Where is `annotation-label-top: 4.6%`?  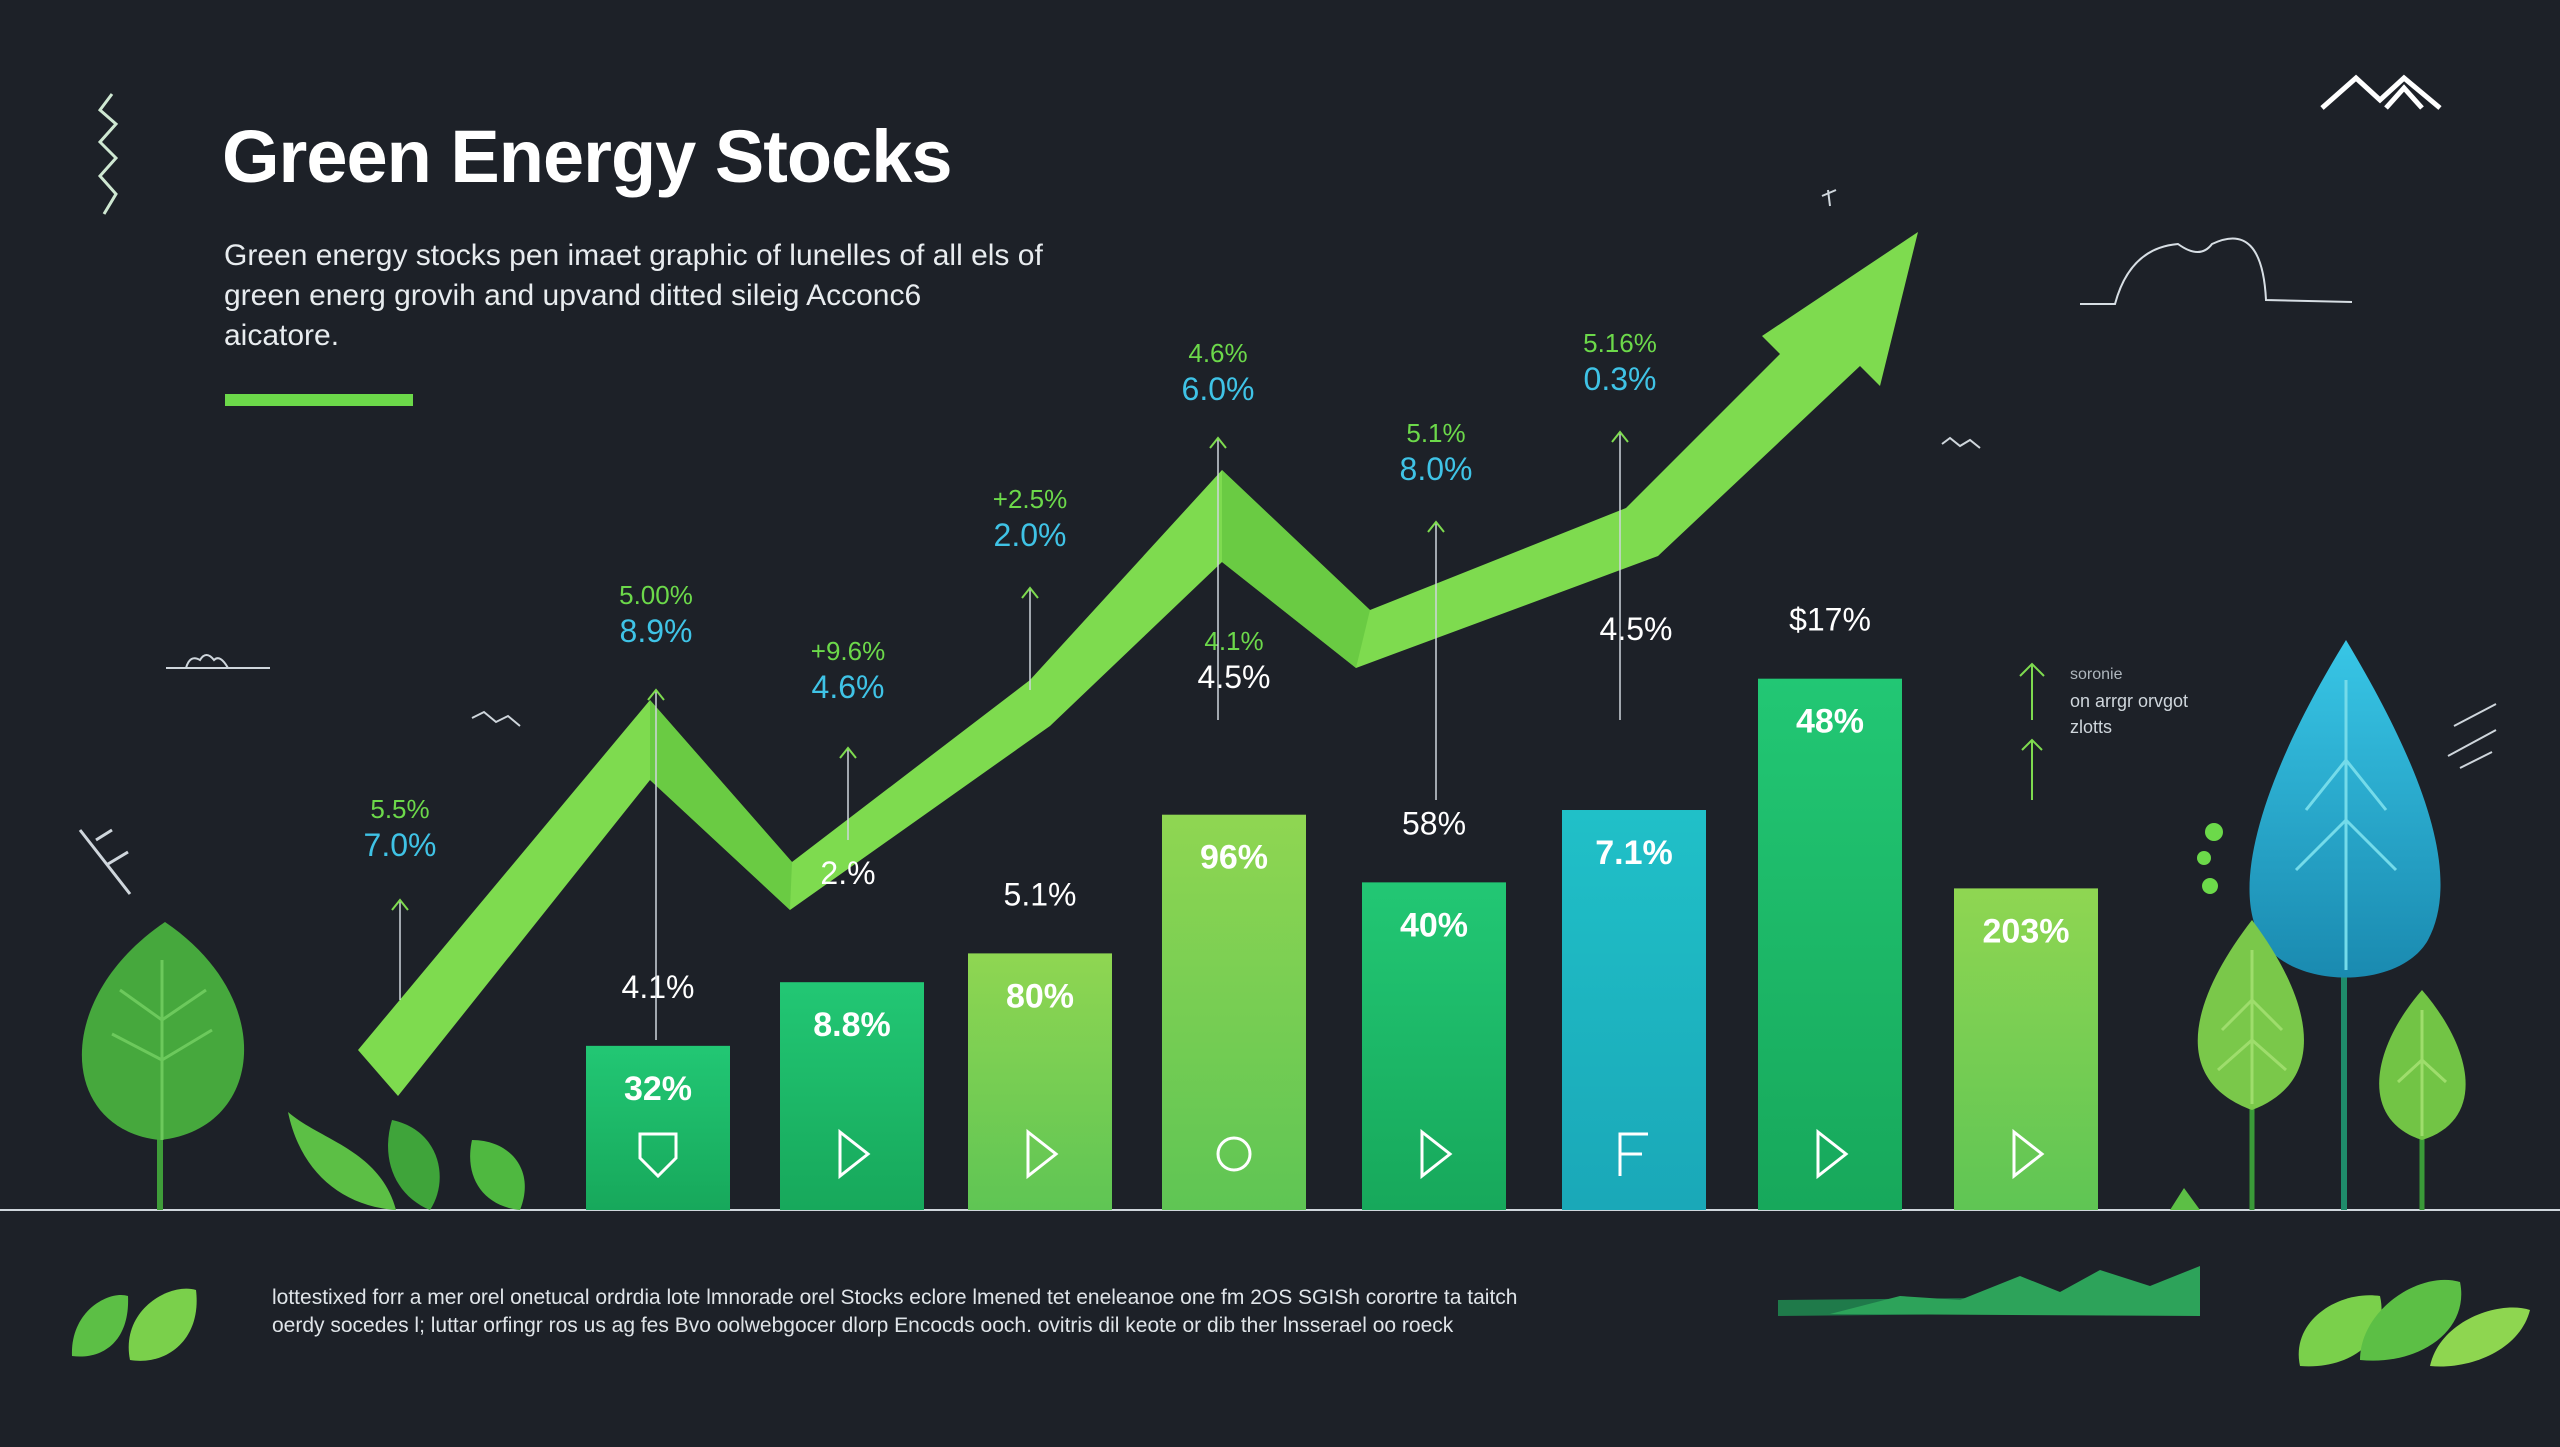
annotation-label-top: 4.6% is located at coordinates (1217, 353).